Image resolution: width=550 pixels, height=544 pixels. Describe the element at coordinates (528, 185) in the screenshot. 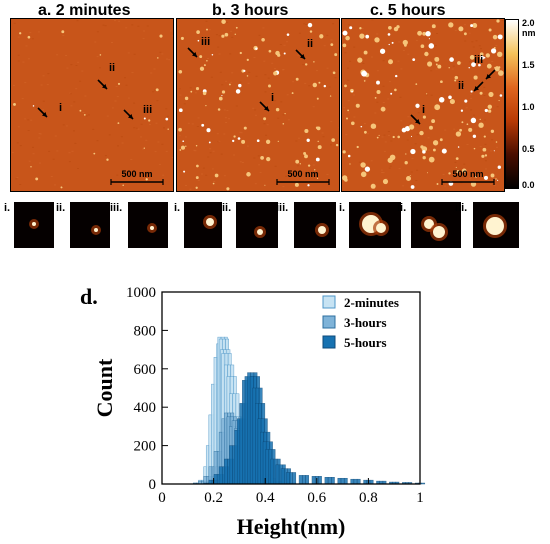

I see `colorbar-tick-label: 0.0` at that location.